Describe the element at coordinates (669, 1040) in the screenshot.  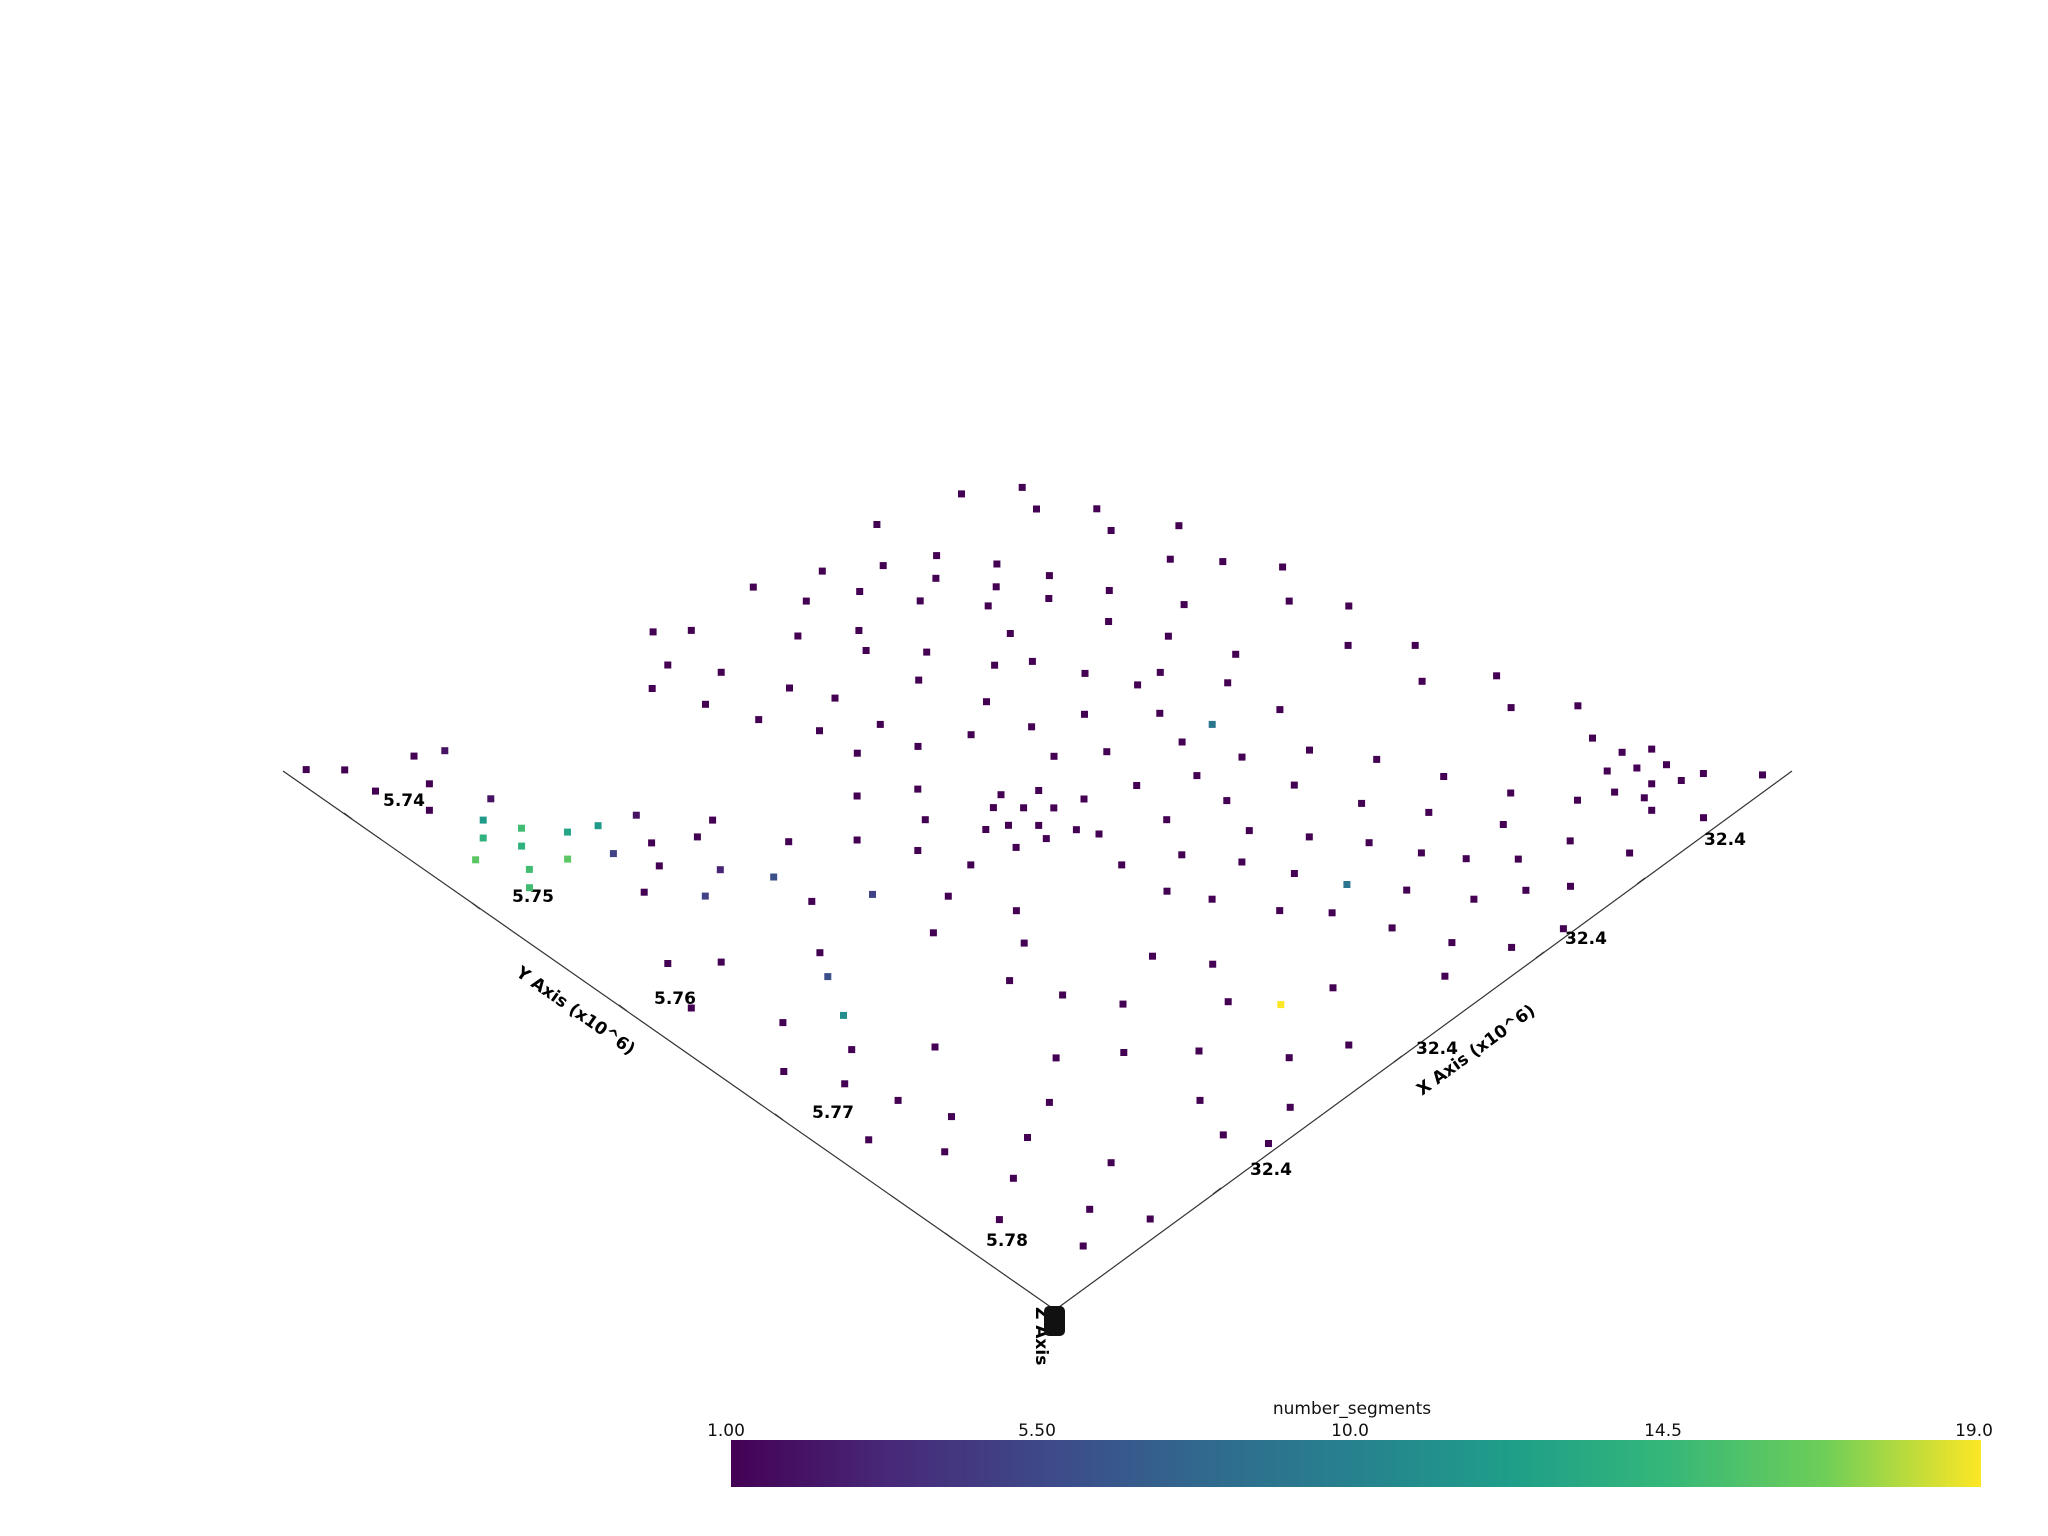
I see `y-axis-line` at that location.